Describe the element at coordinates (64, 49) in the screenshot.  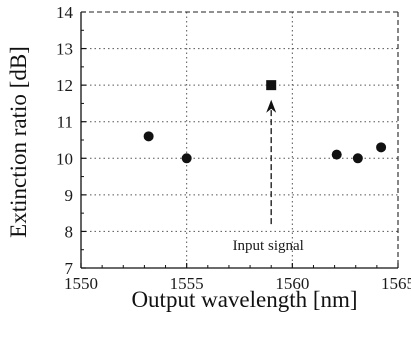
I see `y-tick-label: 13` at that location.